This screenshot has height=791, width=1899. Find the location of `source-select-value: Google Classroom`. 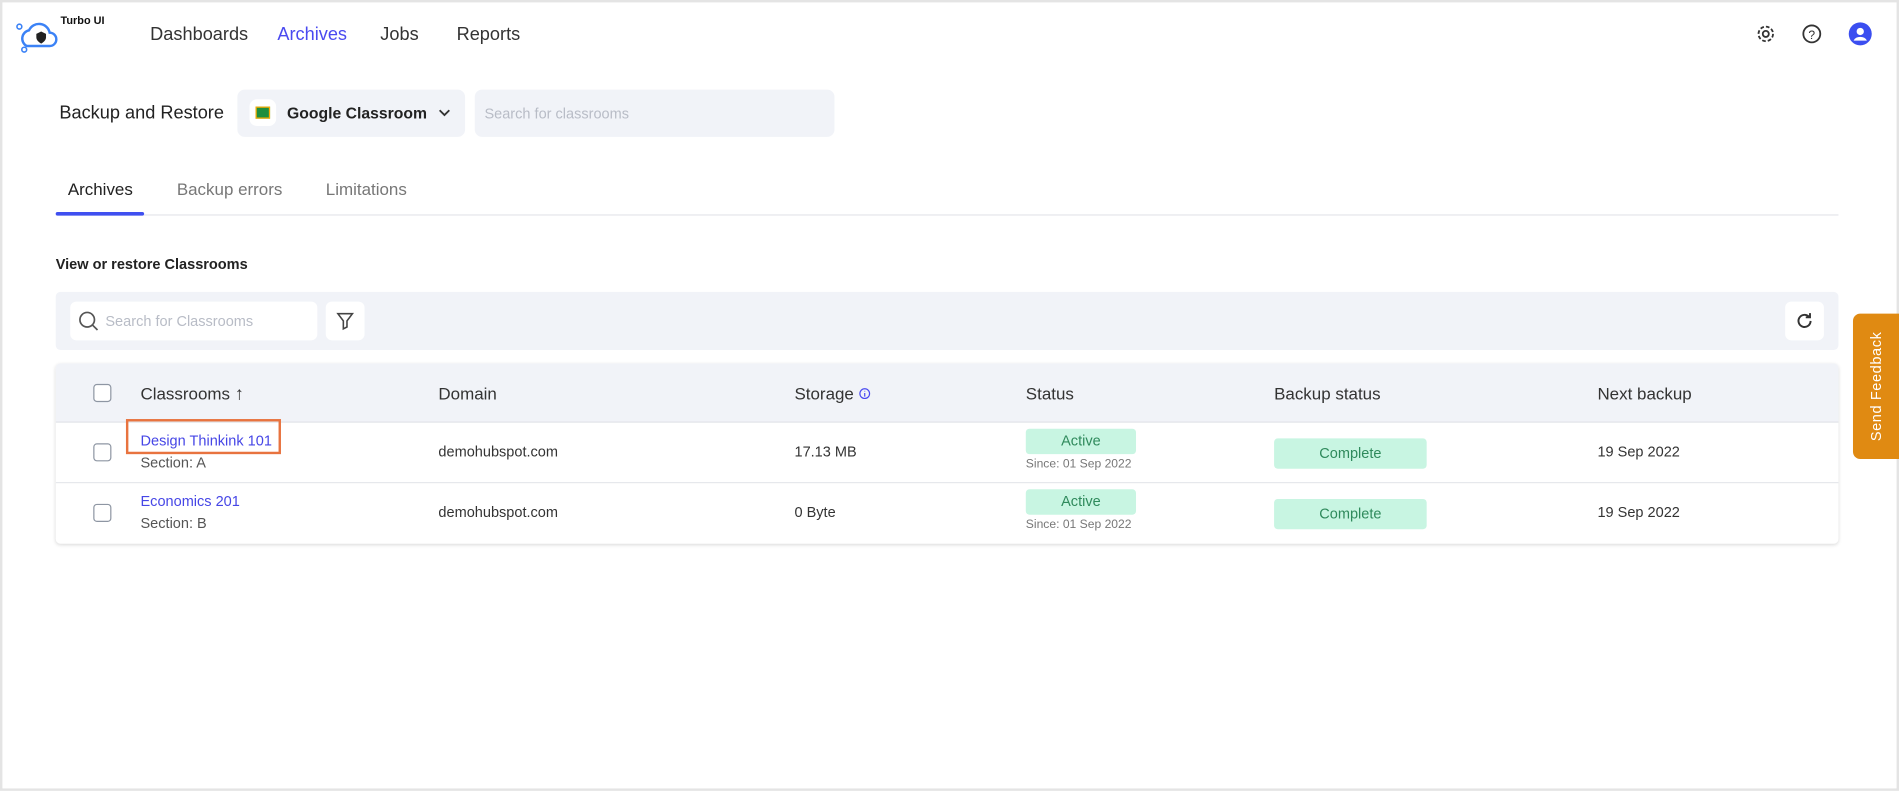

source-select-value: Google Classroom is located at coordinates (357, 113).